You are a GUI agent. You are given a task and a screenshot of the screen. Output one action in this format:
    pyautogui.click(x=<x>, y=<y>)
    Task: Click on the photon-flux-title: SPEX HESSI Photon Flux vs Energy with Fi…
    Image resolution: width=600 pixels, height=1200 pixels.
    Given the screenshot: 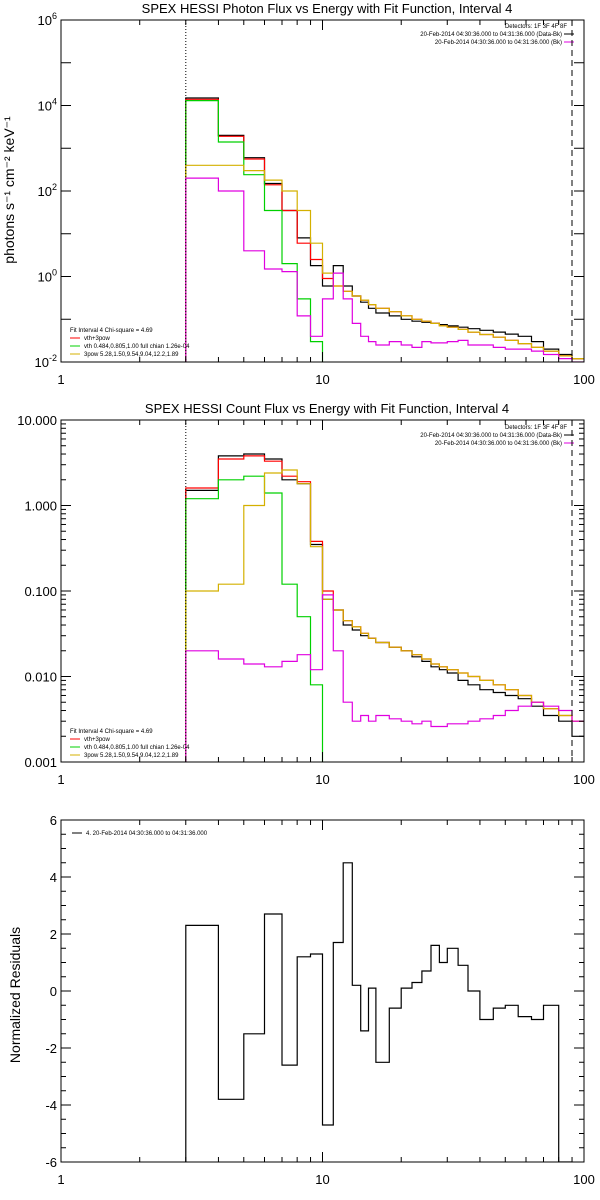 What is the action you would take?
    pyautogui.click(x=327, y=8)
    